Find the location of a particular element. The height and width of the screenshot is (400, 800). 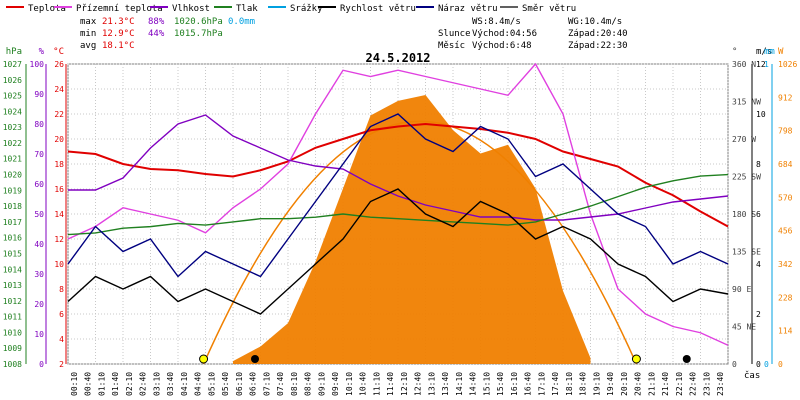

axis-hpa-tick: 1009 is located at coordinates (12, 348).